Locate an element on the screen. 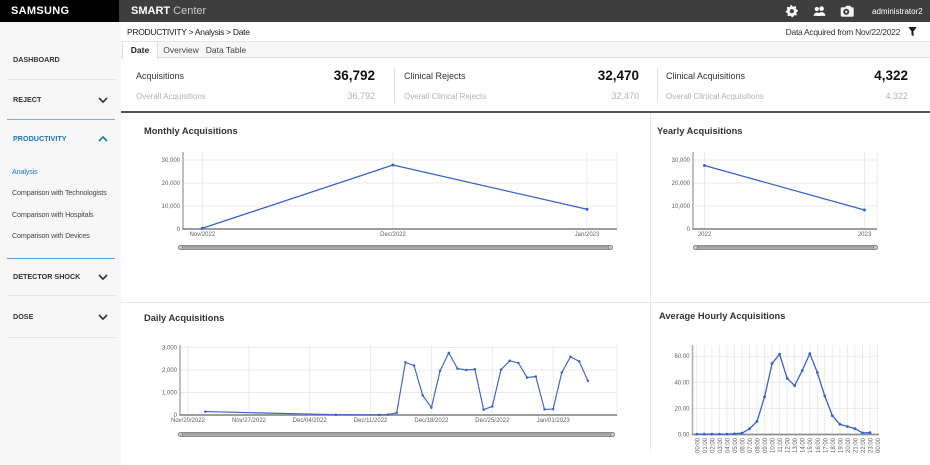 This screenshot has width=930, height=465. svg-text: Jan/01/2023 is located at coordinates (554, 421).